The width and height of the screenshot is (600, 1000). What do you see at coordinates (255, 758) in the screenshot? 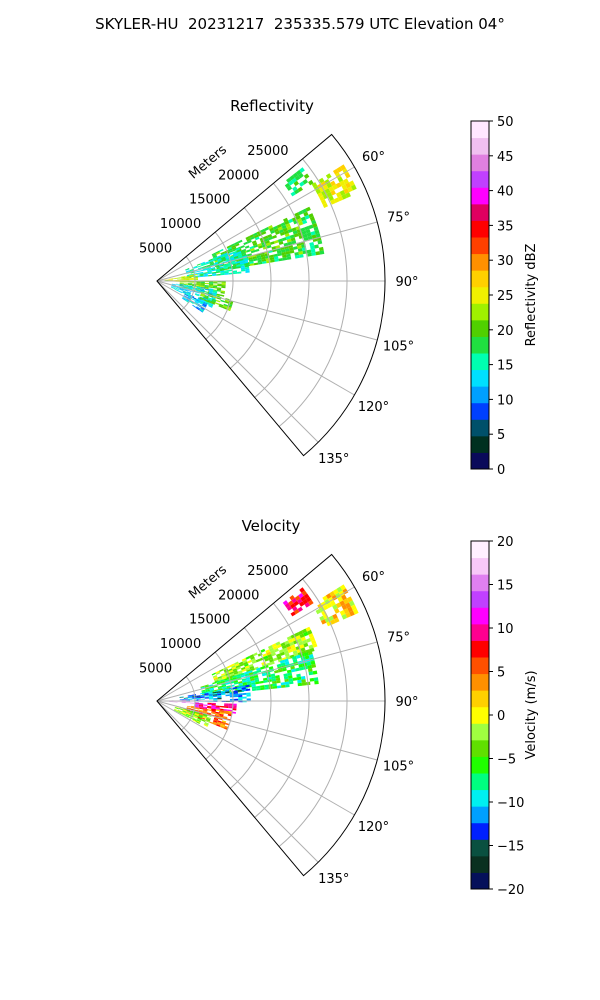
I see `azimuth-spoke` at bounding box center [255, 758].